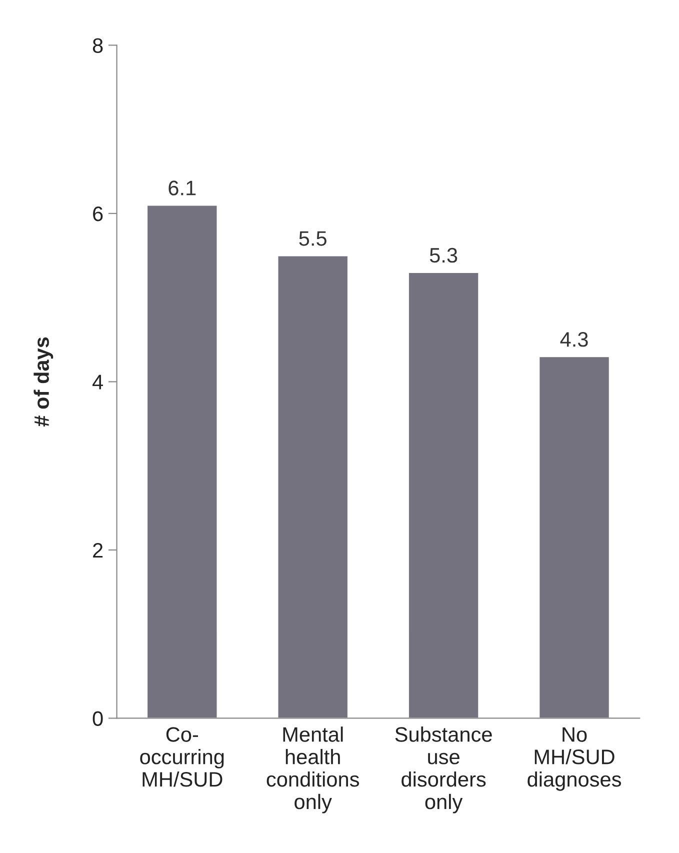 Image resolution: width=679 pixels, height=853 pixels. What do you see at coordinates (97, 382) in the screenshot?
I see `y-tick-label: 4` at bounding box center [97, 382].